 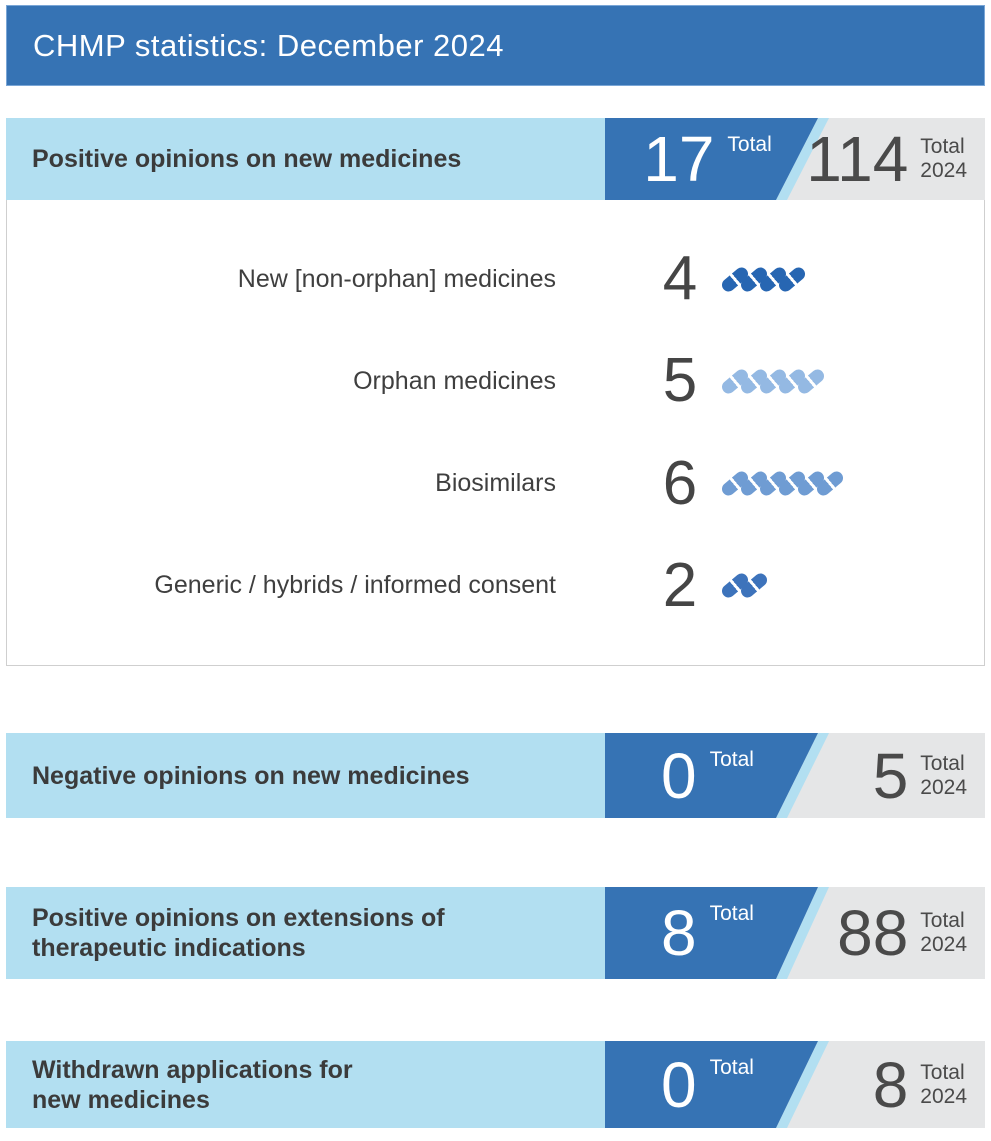 I want to click on card-title-line1: Negative opinions on new medicines, so click(x=251, y=775).